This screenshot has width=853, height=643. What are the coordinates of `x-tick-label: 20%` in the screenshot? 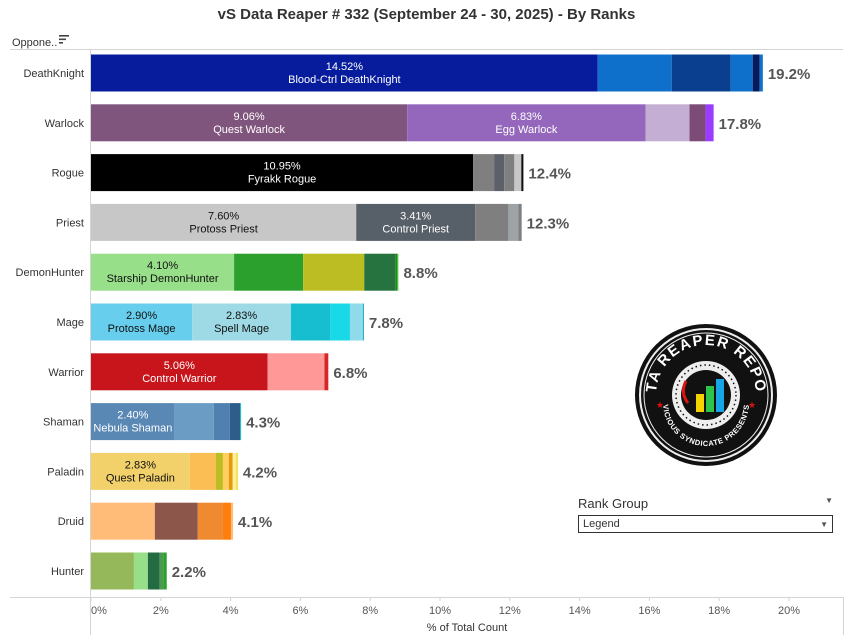 It's located at (789, 611).